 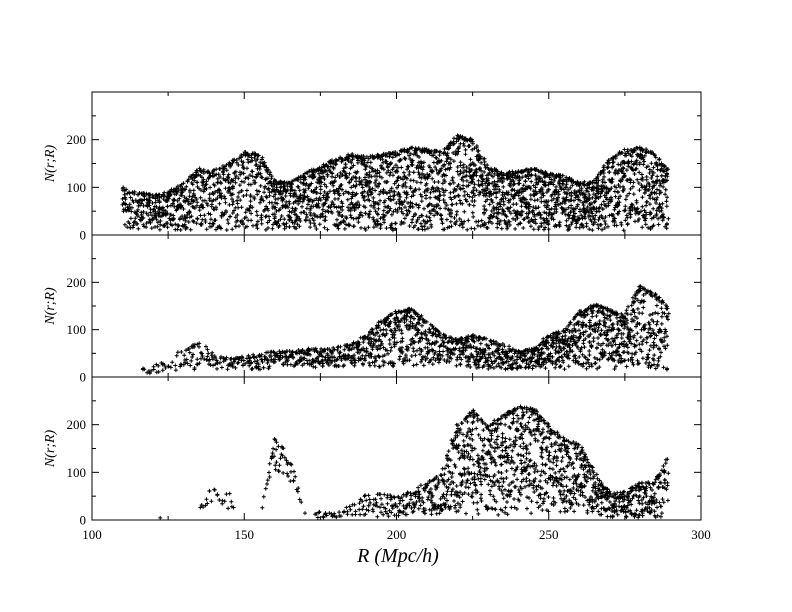 What do you see at coordinates (92, 534) in the screenshot?
I see `x-tick-label: 100` at bounding box center [92, 534].